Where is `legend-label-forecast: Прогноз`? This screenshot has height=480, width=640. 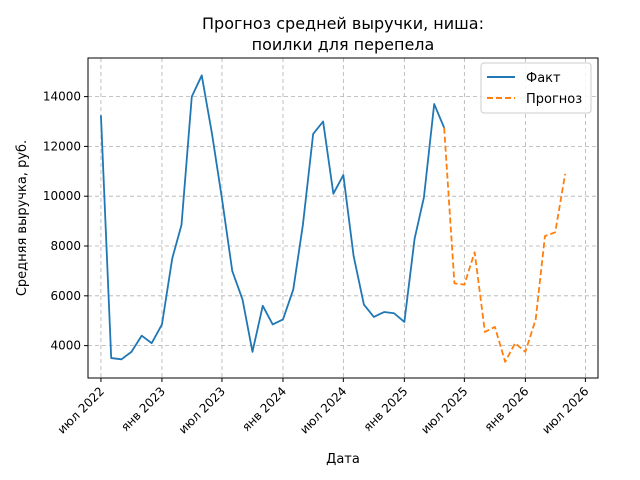 legend-label-forecast: Прогноз is located at coordinates (554, 99).